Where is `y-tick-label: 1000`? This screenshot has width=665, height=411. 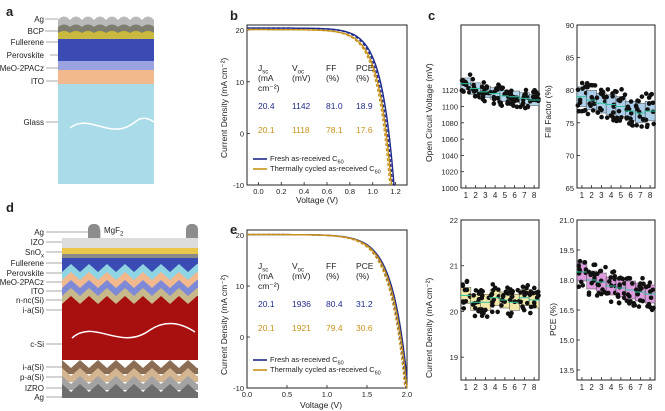
y-tick-label: 1000 is located at coordinates (449, 188).